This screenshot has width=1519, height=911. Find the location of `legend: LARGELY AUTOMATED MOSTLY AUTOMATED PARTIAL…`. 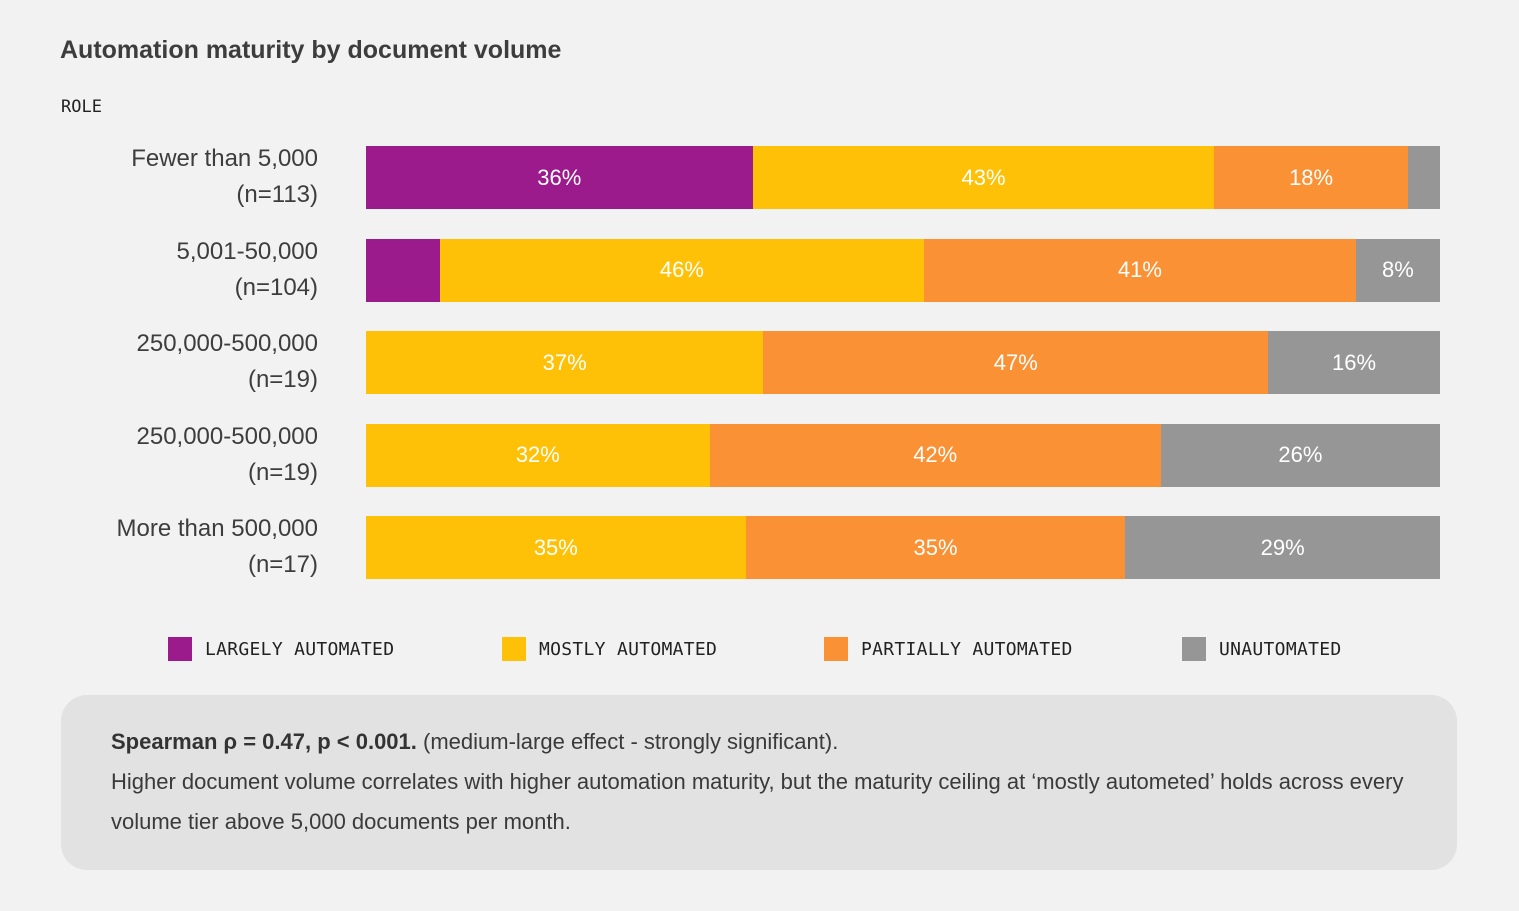

legend: LARGELY AUTOMATED MOSTLY AUTOMATED PARTIAL… is located at coordinates (759, 650).